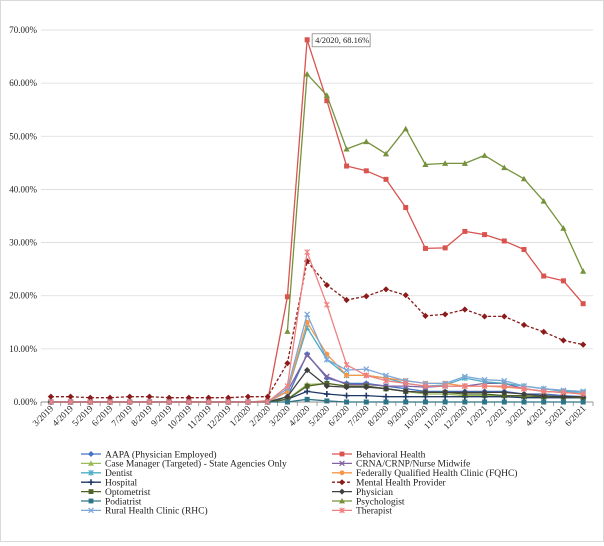 The height and width of the screenshot is (546, 604). What do you see at coordinates (259, 415) in the screenshot?
I see `x-tick-label: 2/2020` at bounding box center [259, 415].